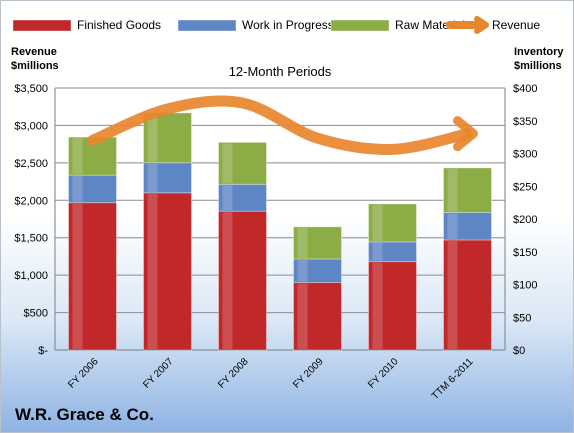 The width and height of the screenshot is (574, 433). Describe the element at coordinates (280, 71) in the screenshot. I see `chart-title: 12-Month Periods` at that location.